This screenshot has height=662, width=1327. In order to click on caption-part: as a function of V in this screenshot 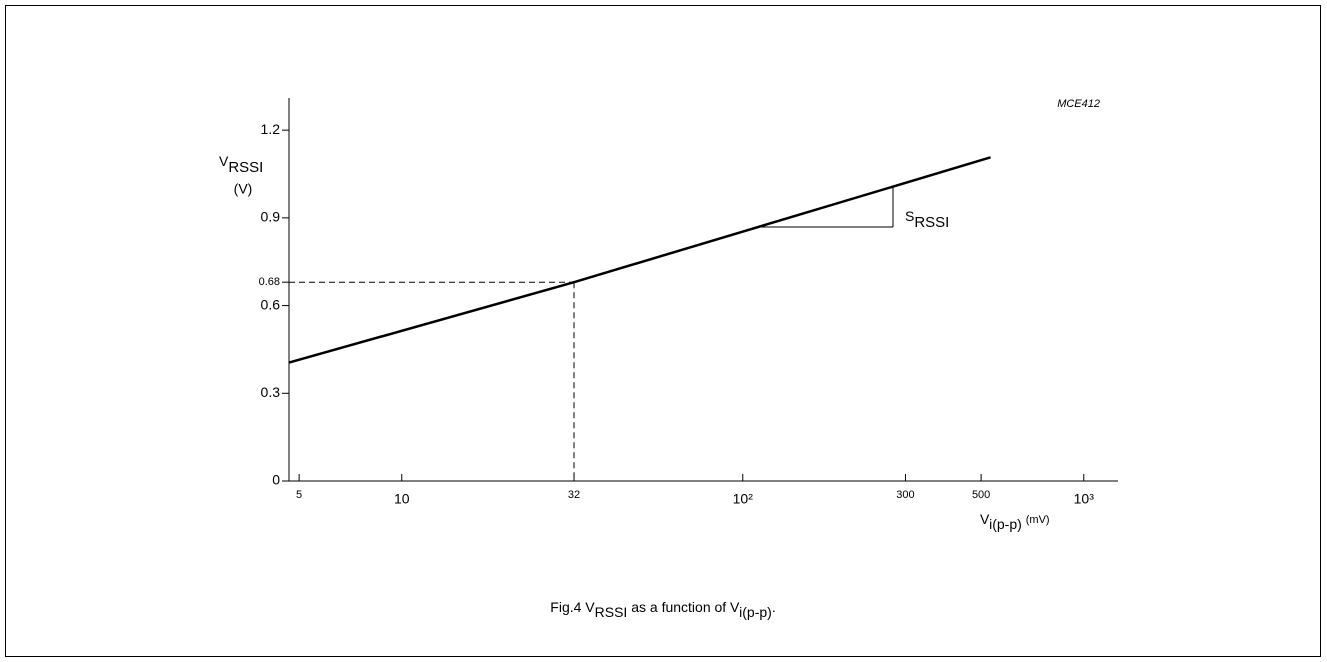, I will do `click(683, 607)`.